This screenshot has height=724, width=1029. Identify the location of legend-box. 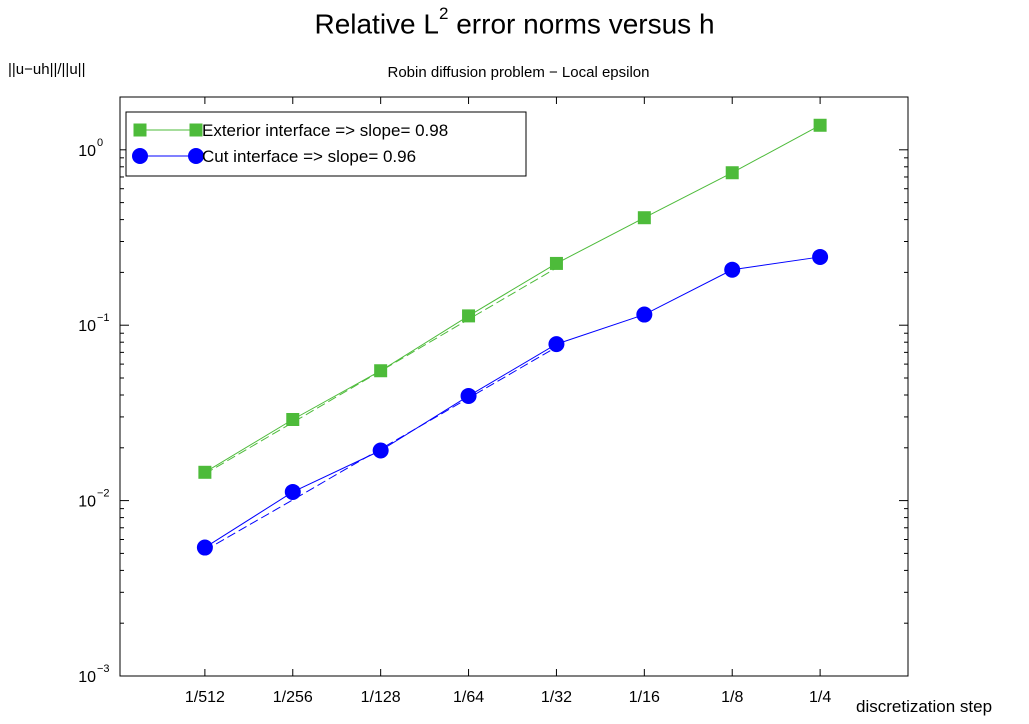
(326, 144).